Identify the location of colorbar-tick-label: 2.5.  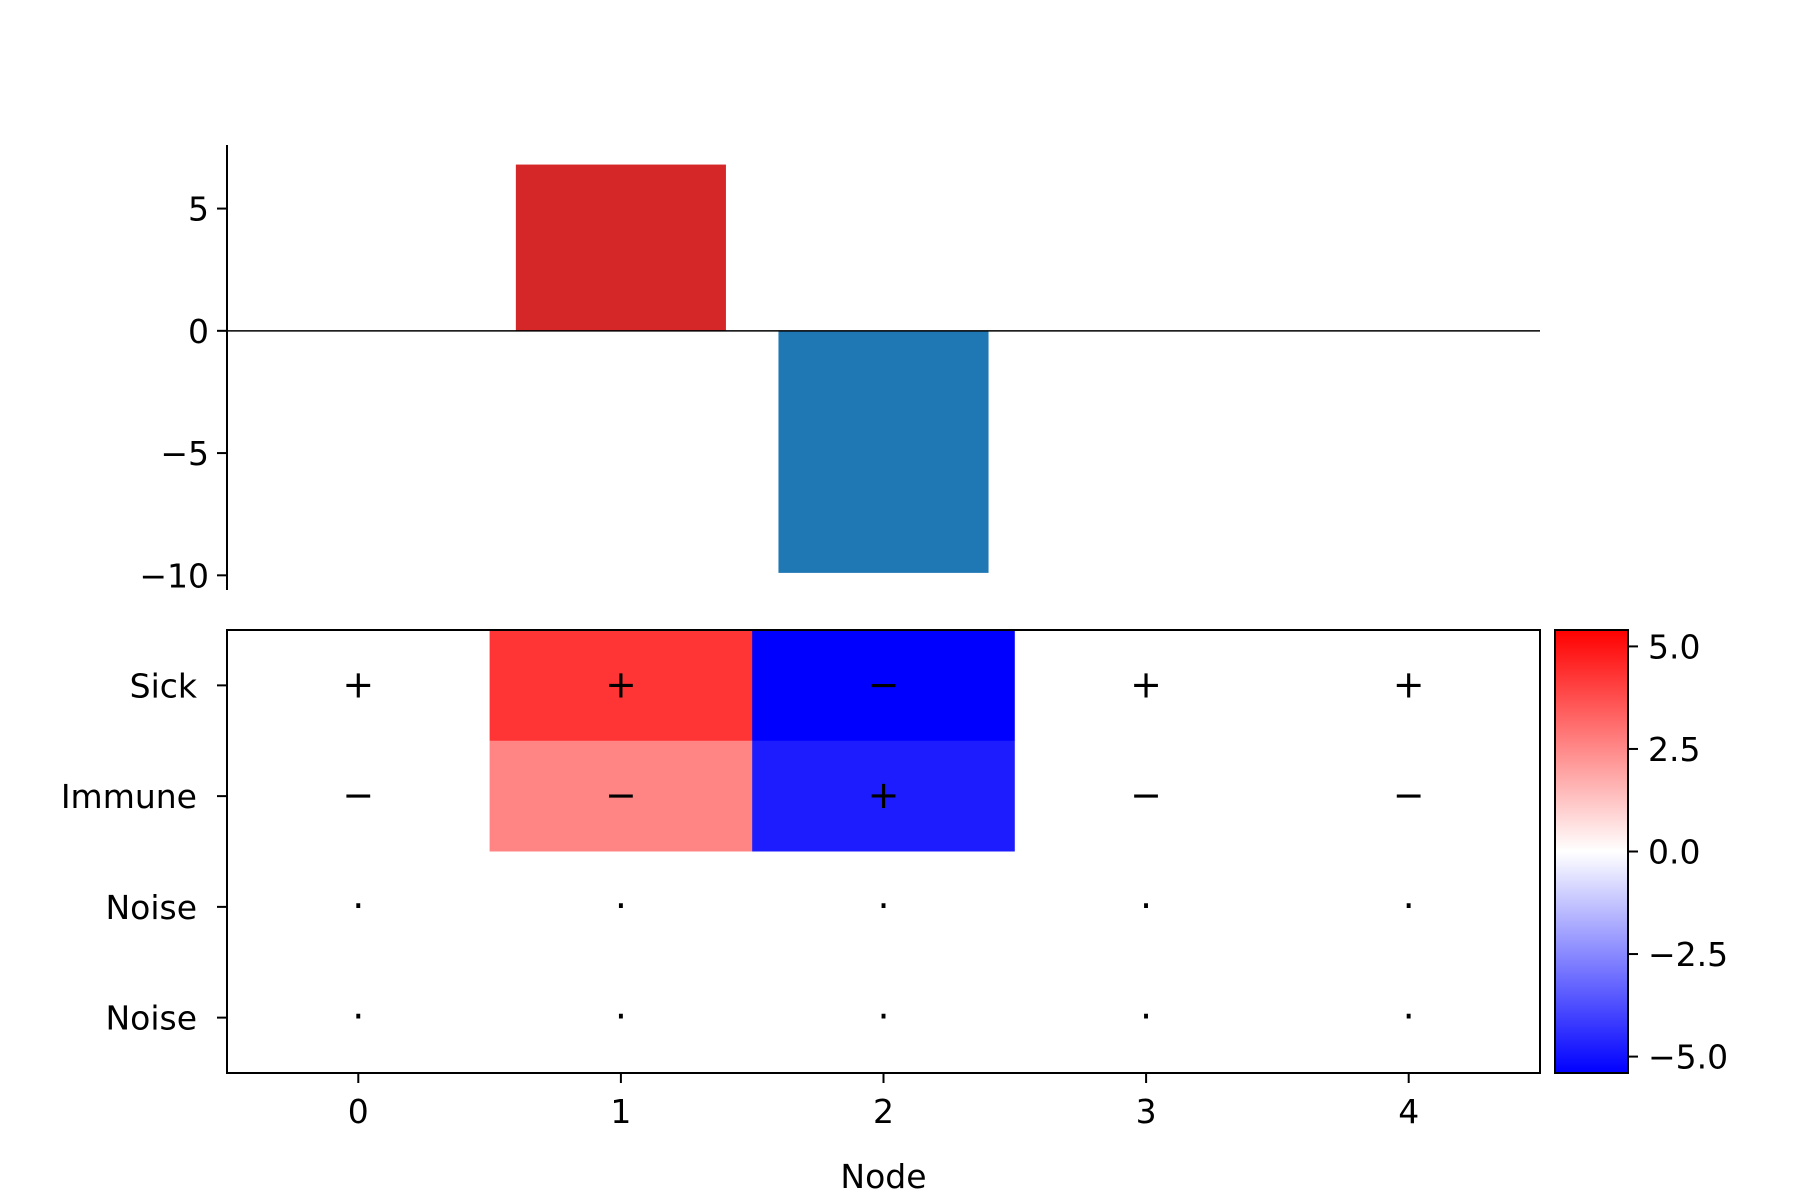
(1674, 749).